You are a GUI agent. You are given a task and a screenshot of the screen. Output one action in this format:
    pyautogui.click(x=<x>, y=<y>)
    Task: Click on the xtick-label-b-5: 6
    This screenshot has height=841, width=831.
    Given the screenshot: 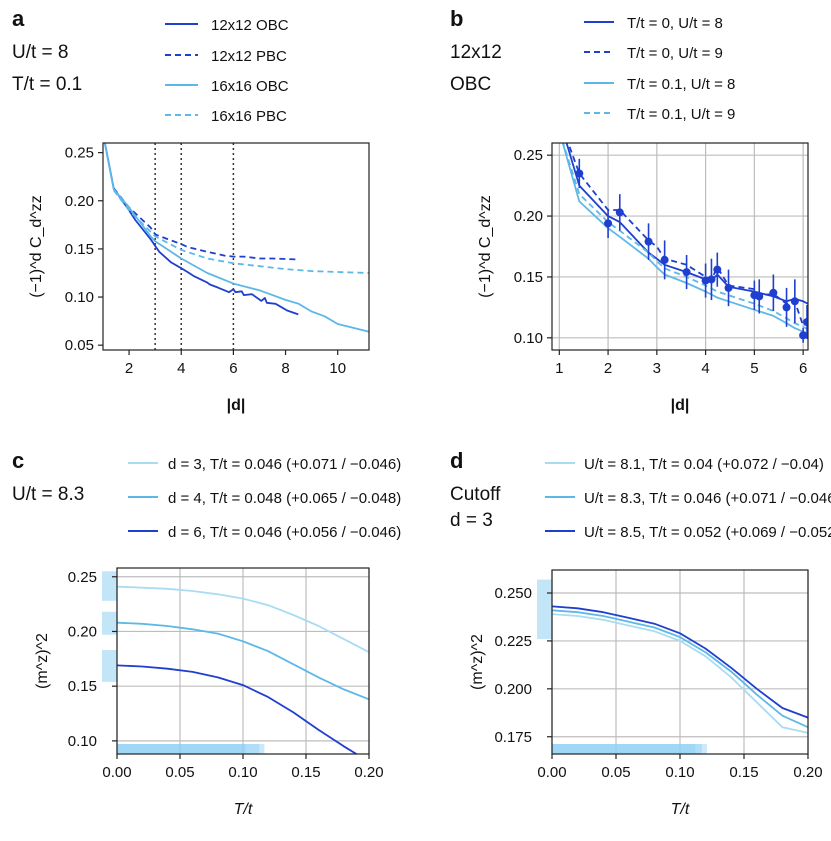 What is the action you would take?
    pyautogui.click(x=803, y=368)
    